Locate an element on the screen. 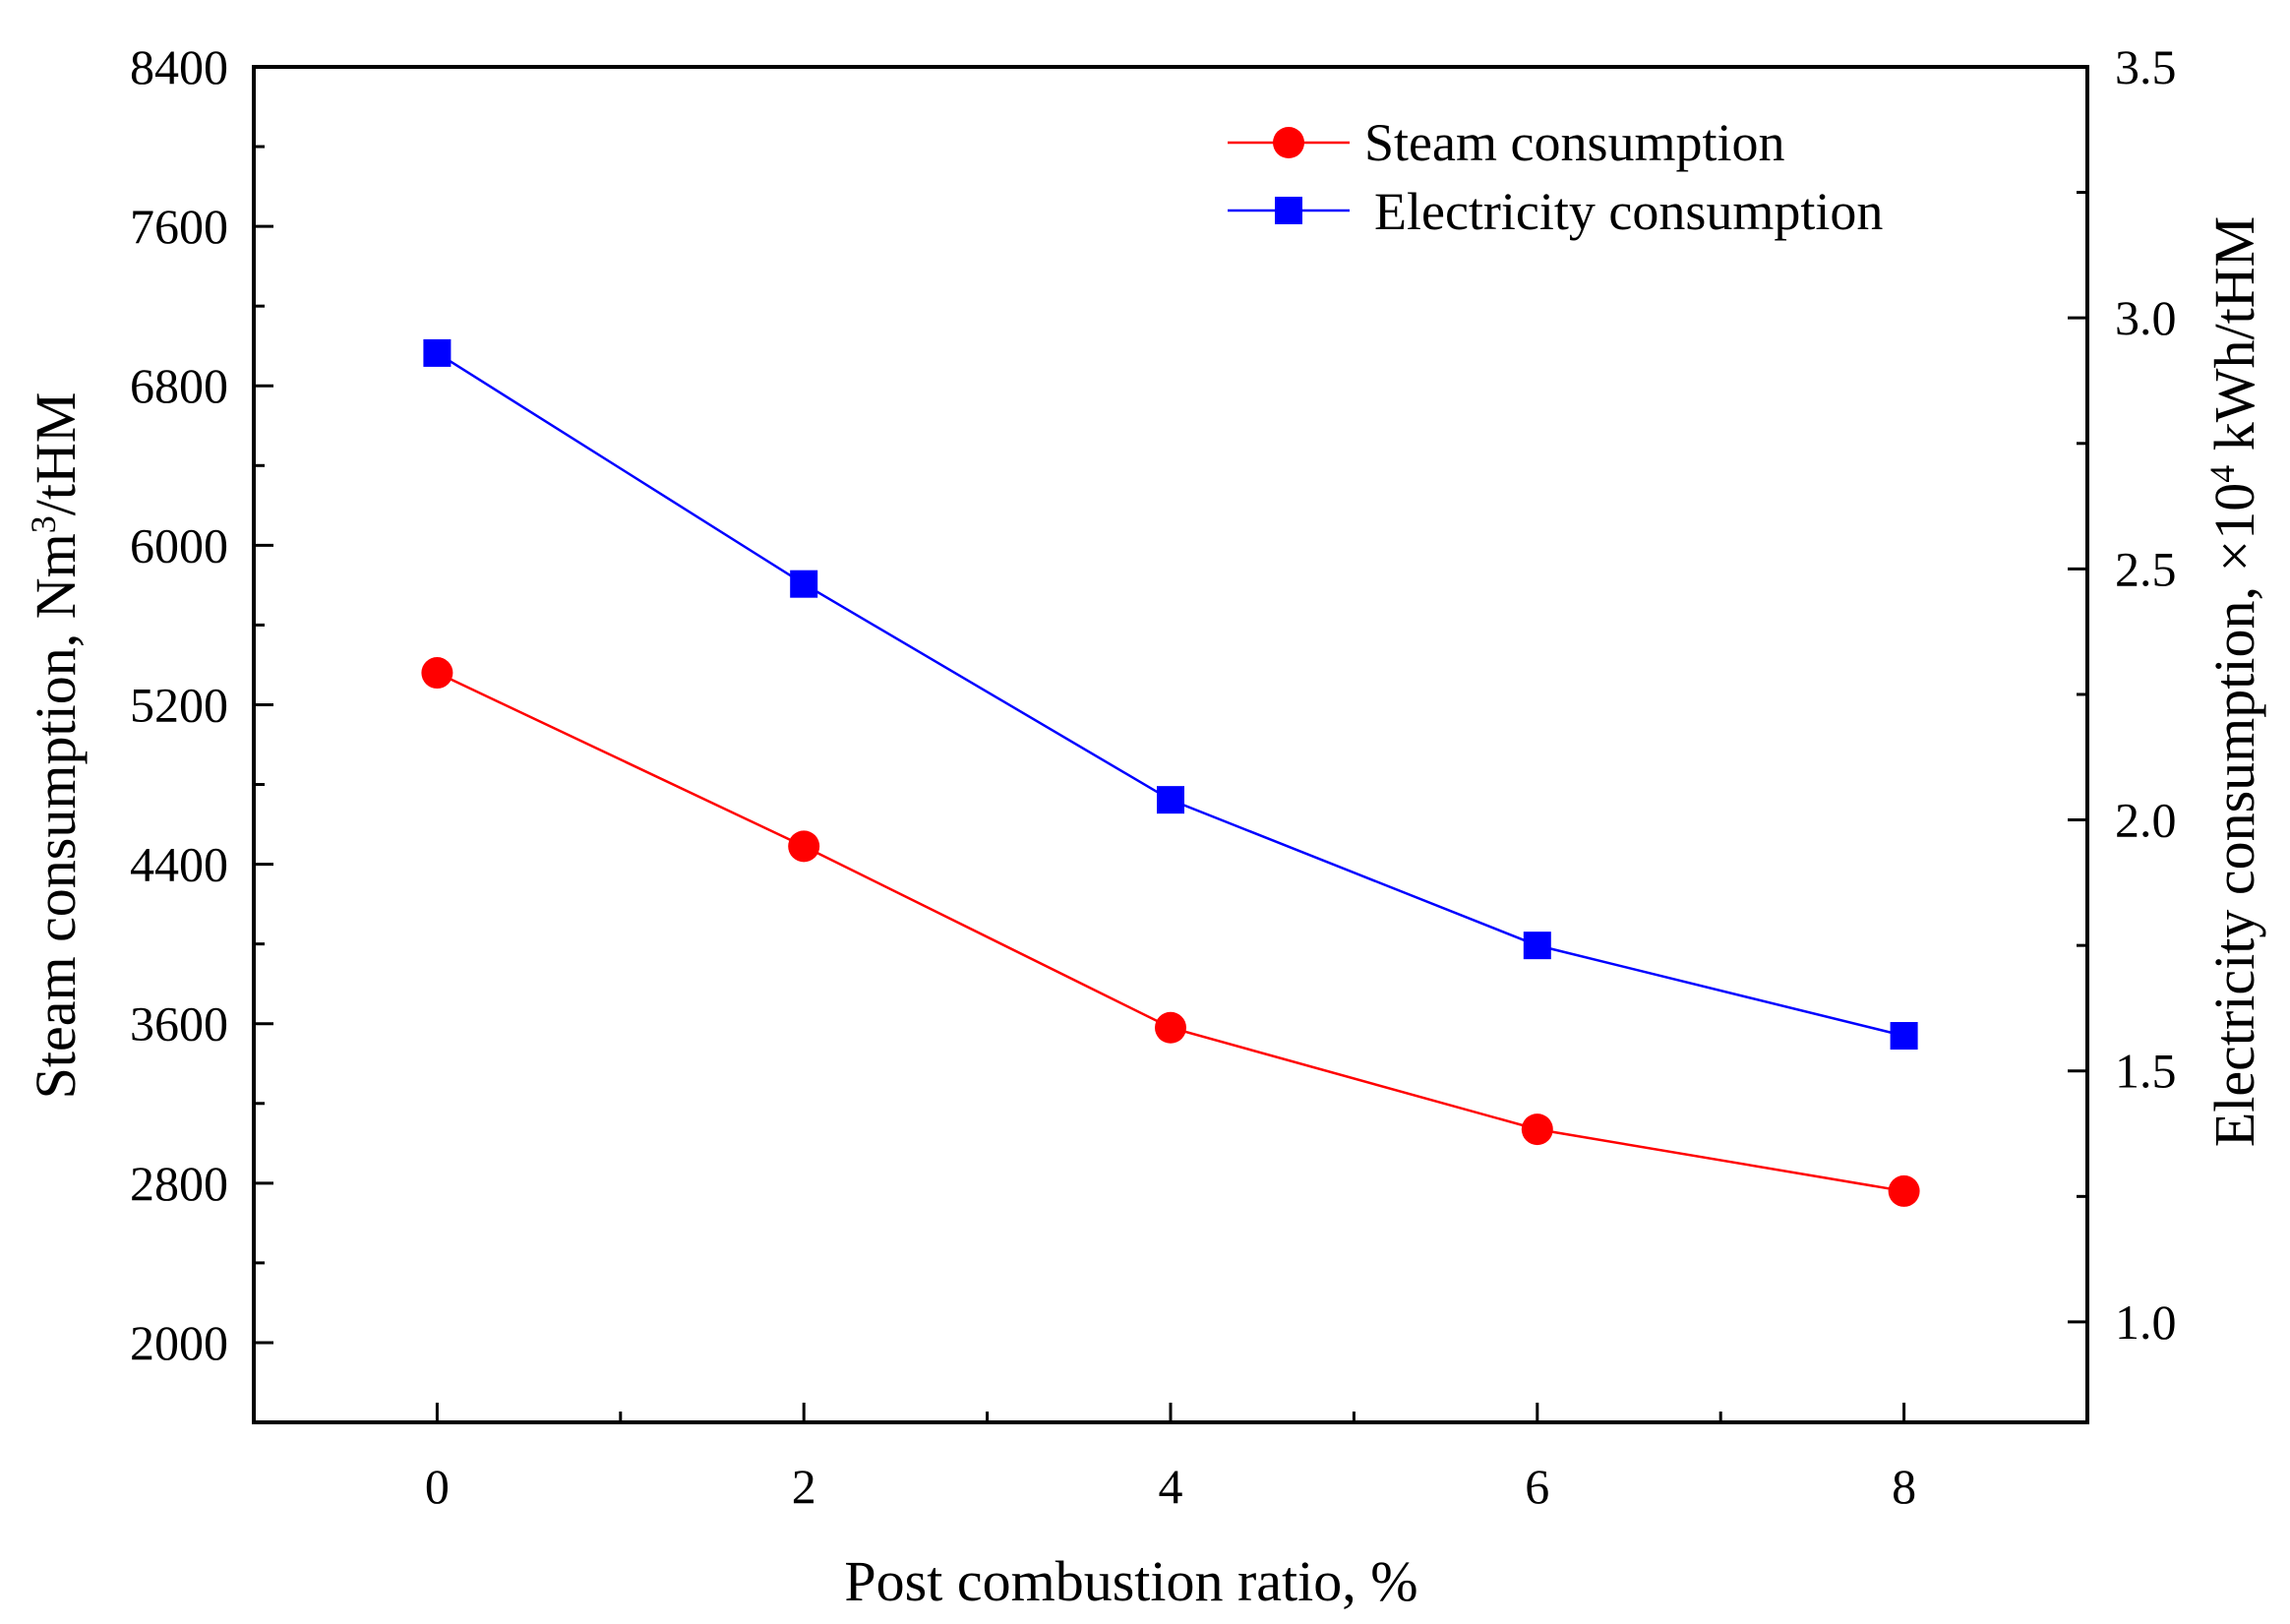  y2-tick-label: 2.5 is located at coordinates (2146, 568).